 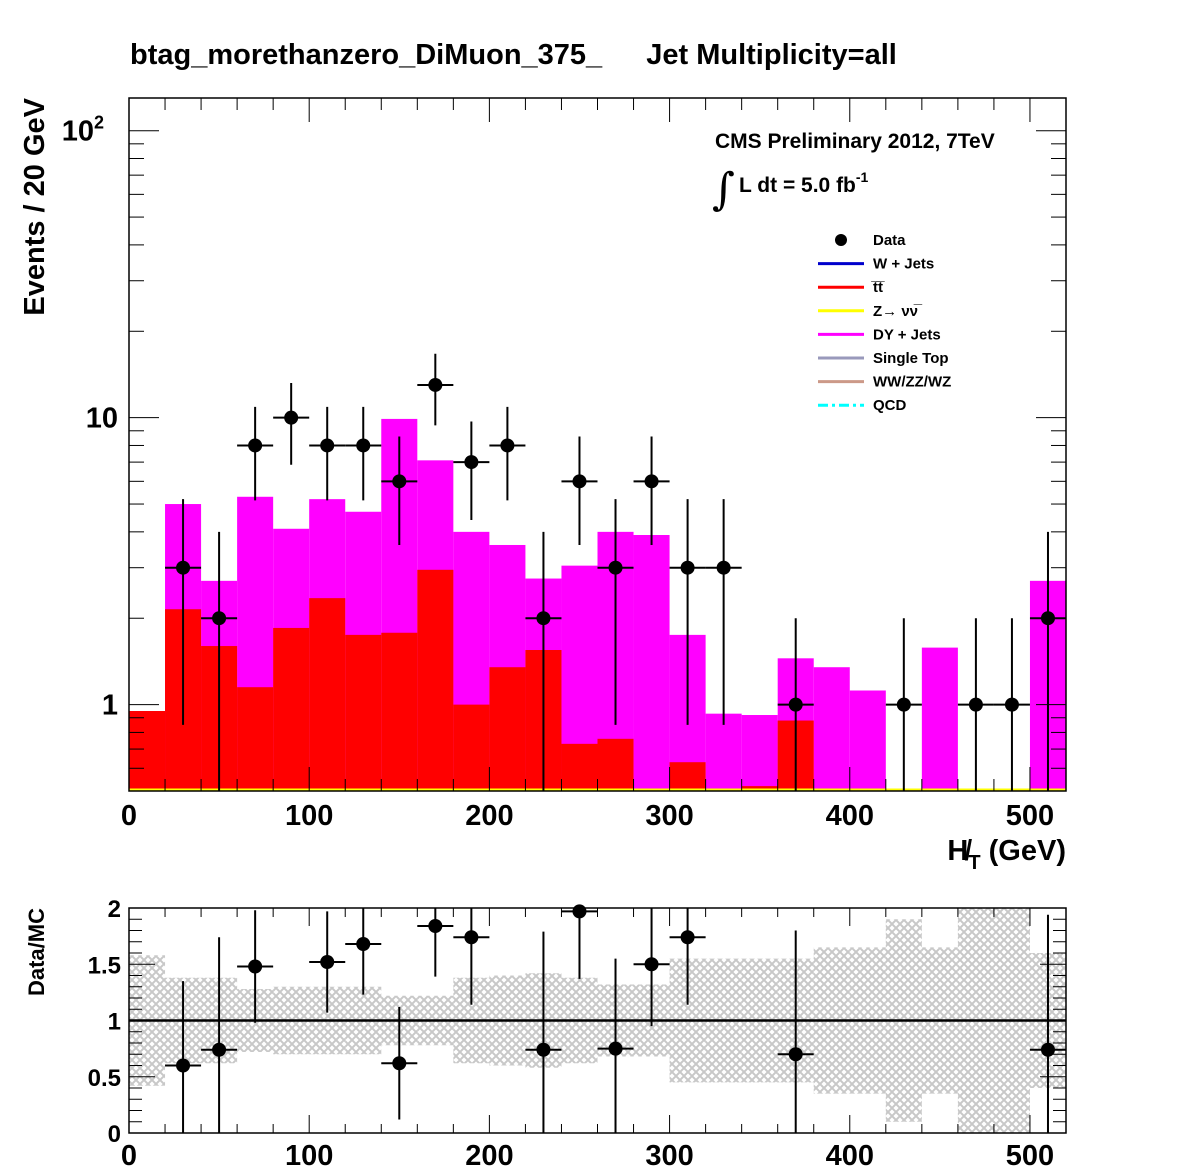 What do you see at coordinates (309, 816) in the screenshot?
I see `main-x-tick-label: 100` at bounding box center [309, 816].